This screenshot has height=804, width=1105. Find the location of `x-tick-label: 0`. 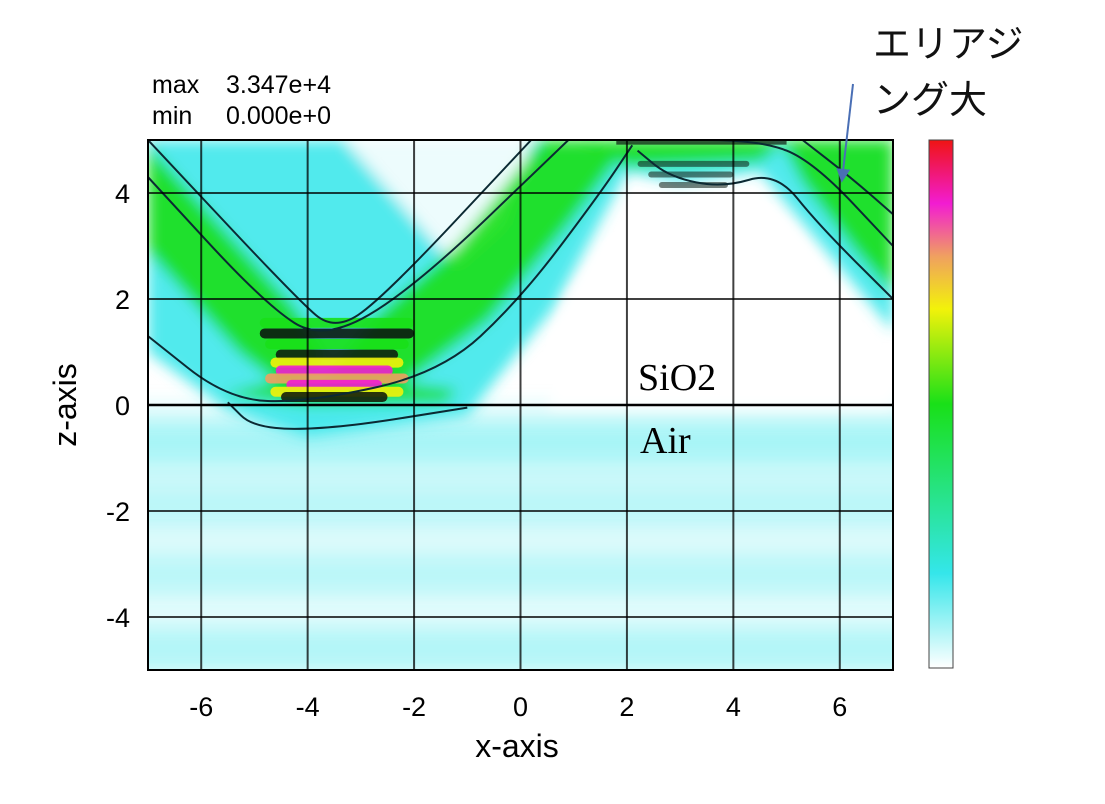

x-tick-label: 0 is located at coordinates (520, 707).